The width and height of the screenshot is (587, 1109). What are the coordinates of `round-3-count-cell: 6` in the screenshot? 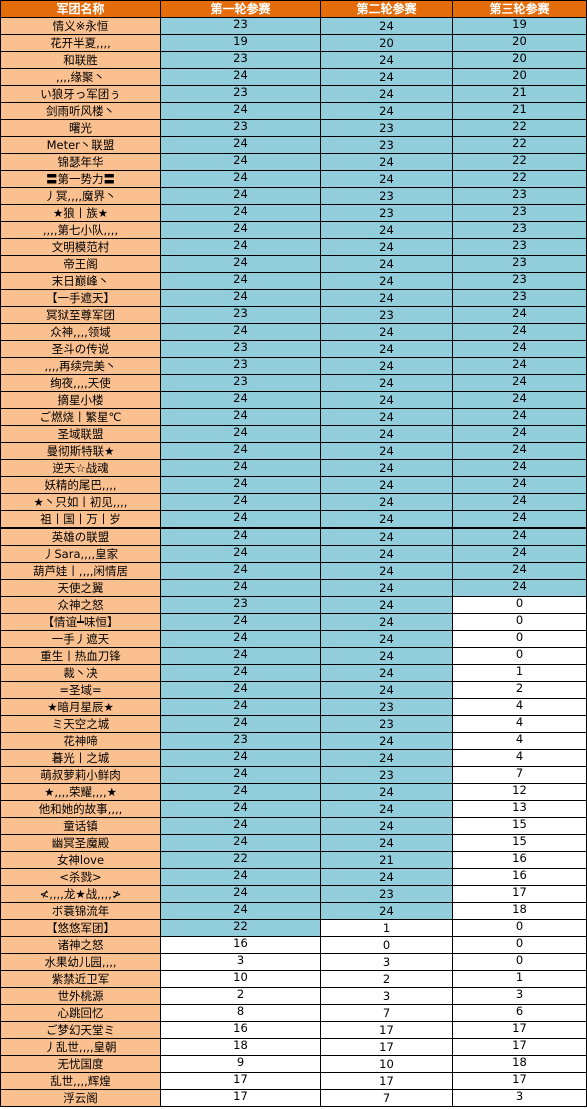 It's located at (519, 1013).